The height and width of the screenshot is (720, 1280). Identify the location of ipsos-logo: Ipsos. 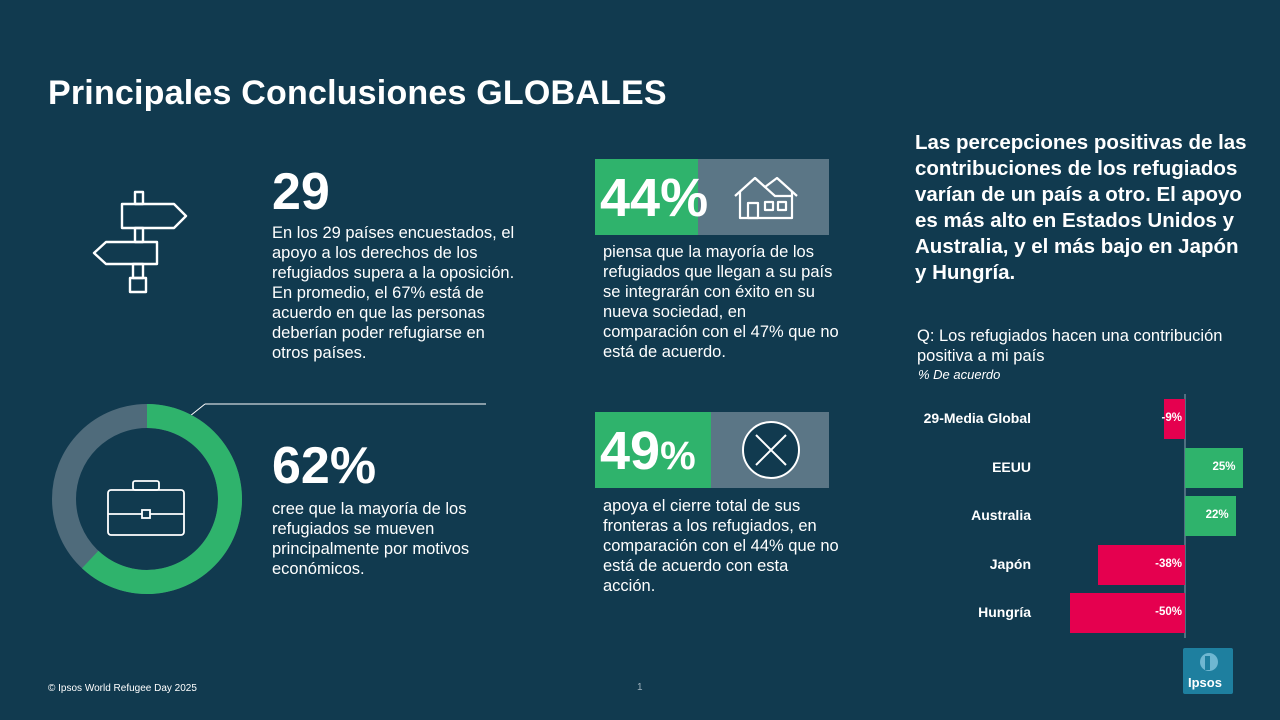
(1208, 671).